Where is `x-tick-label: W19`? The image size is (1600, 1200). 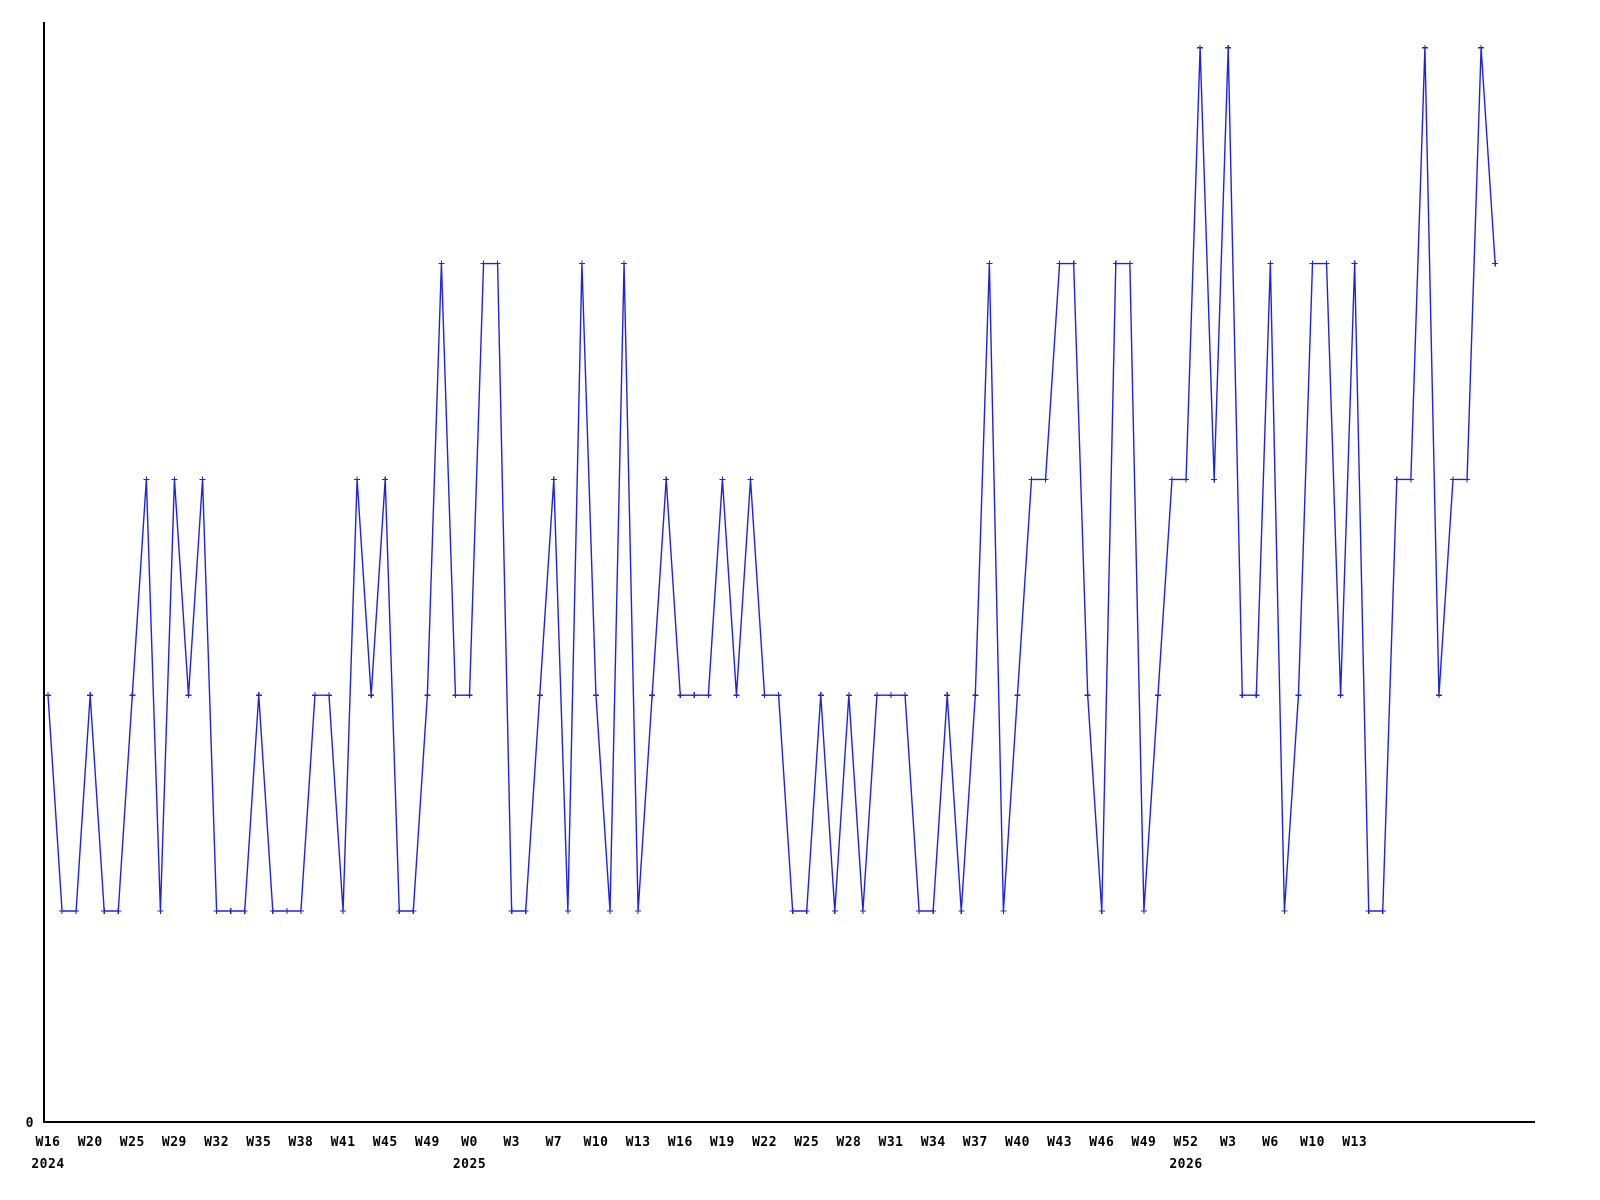 x-tick-label: W19 is located at coordinates (722, 1142).